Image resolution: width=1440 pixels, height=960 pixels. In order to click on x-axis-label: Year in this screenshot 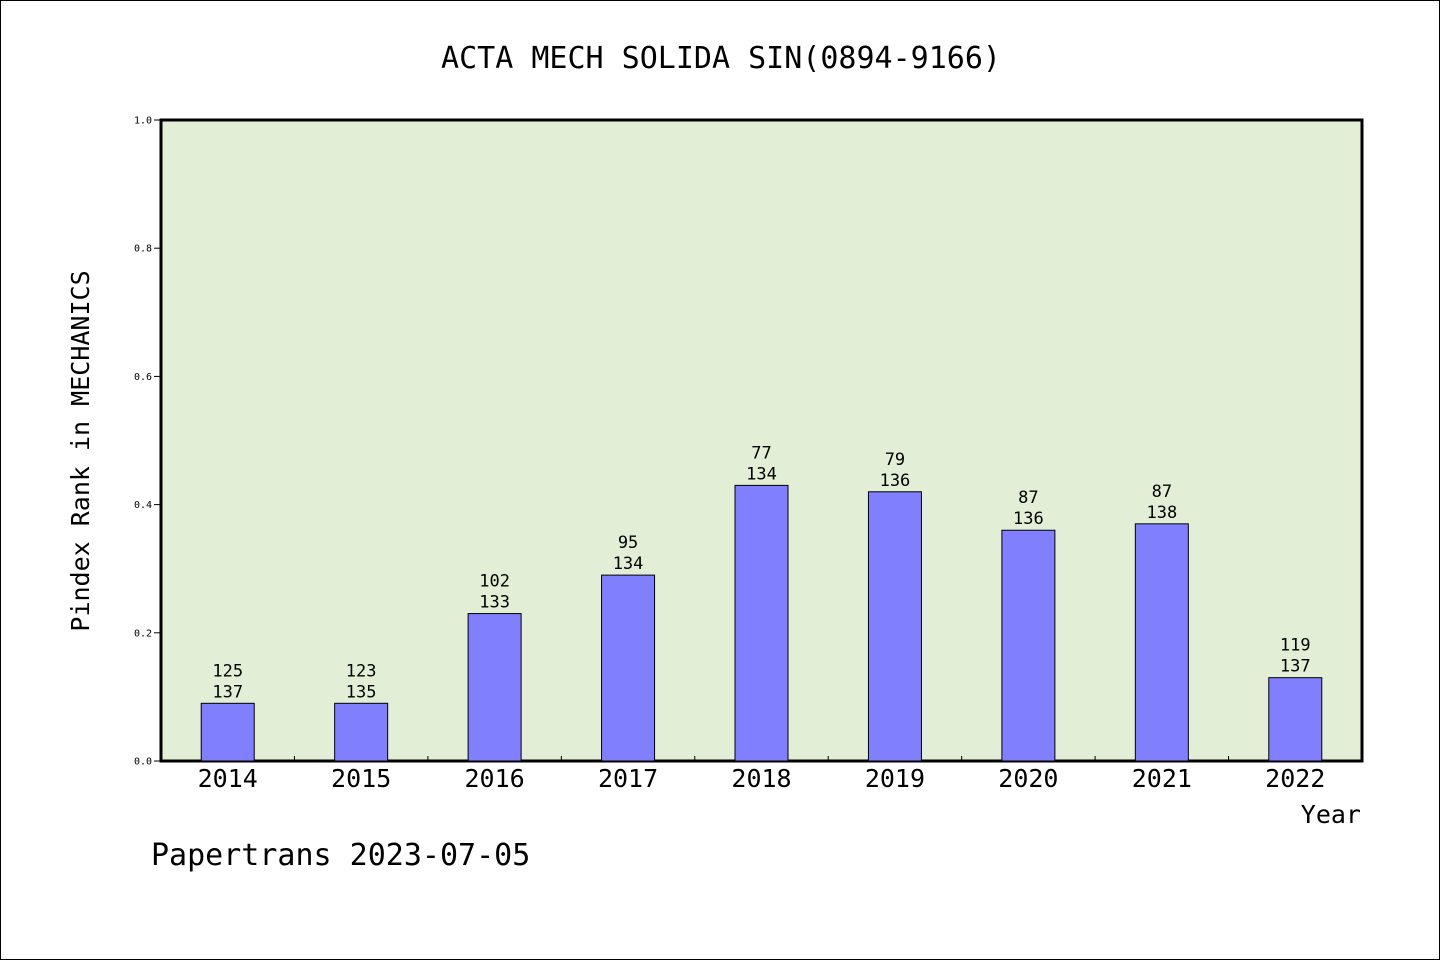, I will do `click(1331, 814)`.